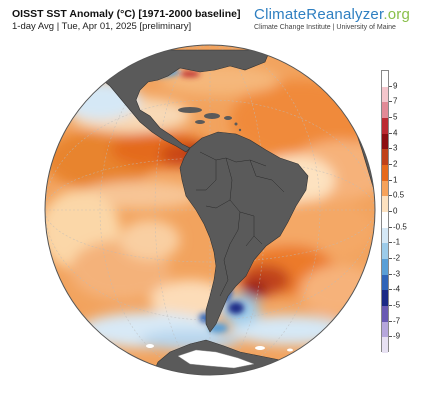 This screenshot has width=428, height=400. What do you see at coordinates (397, 336) in the screenshot?
I see `colorbar-tick-label: -9` at bounding box center [397, 336].